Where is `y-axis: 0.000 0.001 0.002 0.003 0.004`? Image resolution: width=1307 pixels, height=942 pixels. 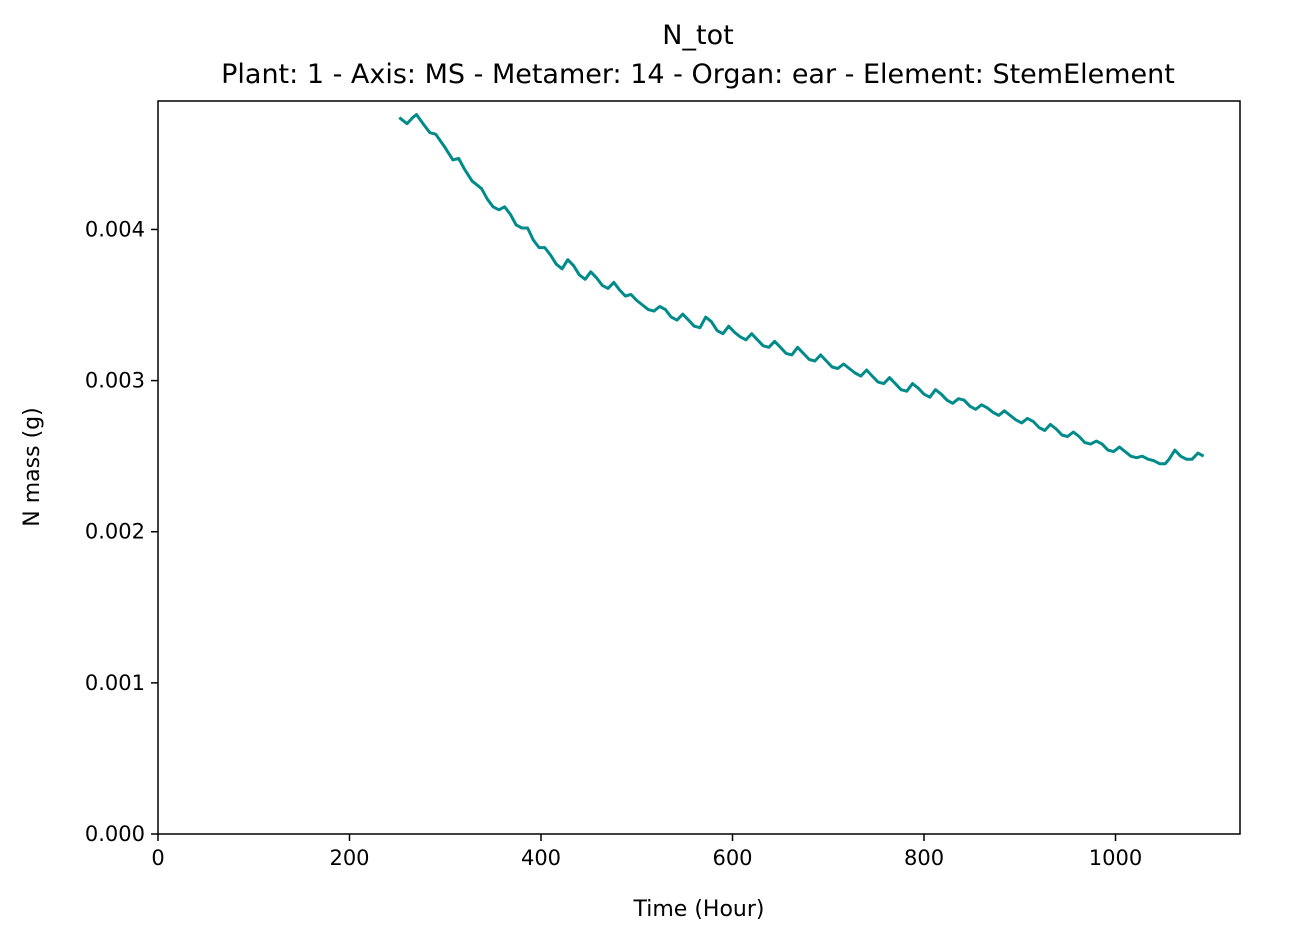
y-axis: 0.000 0.001 0.002 0.003 0.004 is located at coordinates (121, 531).